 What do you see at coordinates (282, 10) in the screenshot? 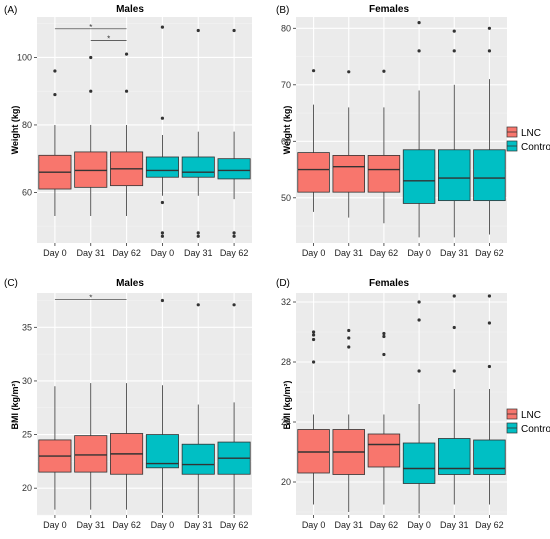
I see `panel-label-b: (B)` at bounding box center [282, 10].